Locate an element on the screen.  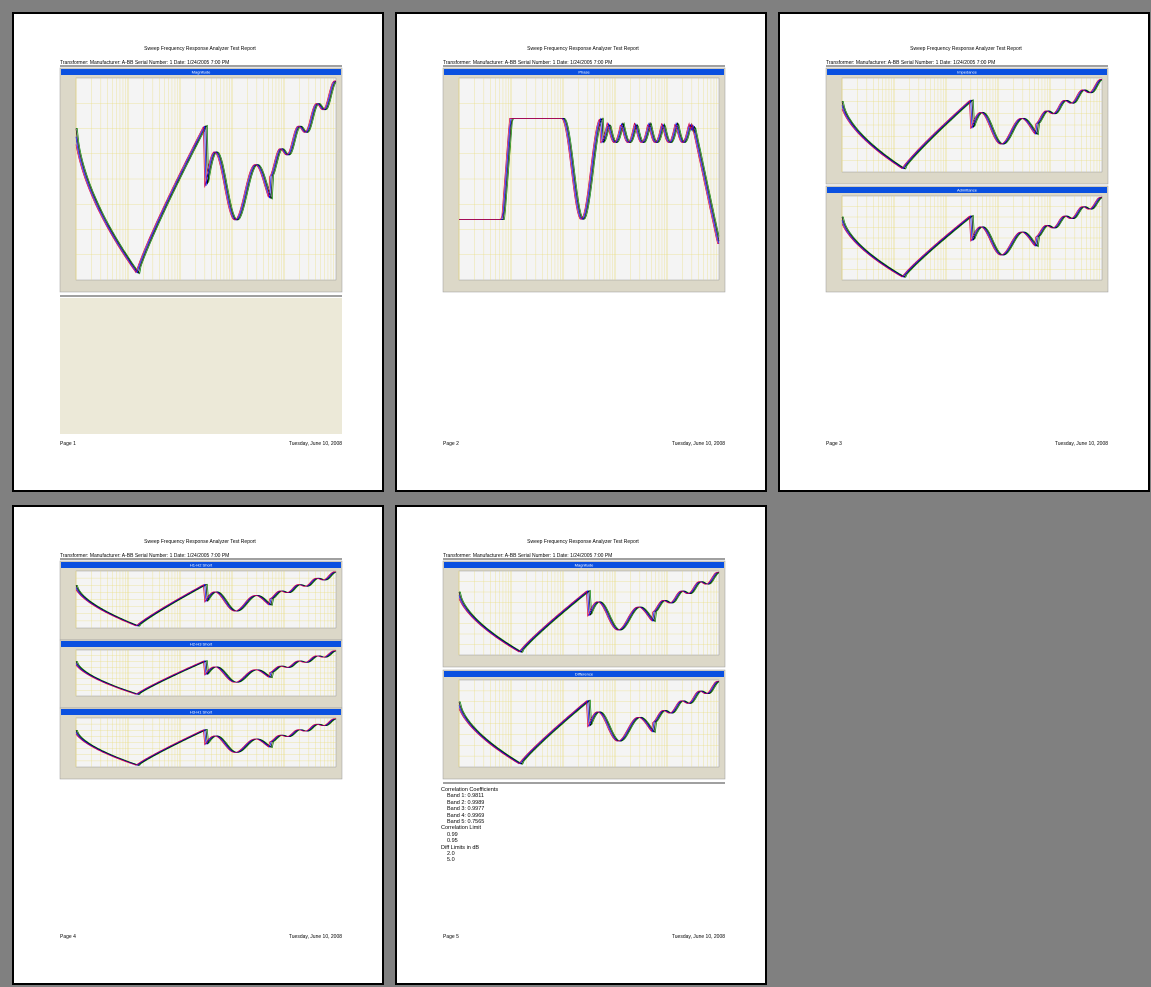
page-number: Page 5 is located at coordinates (451, 937).